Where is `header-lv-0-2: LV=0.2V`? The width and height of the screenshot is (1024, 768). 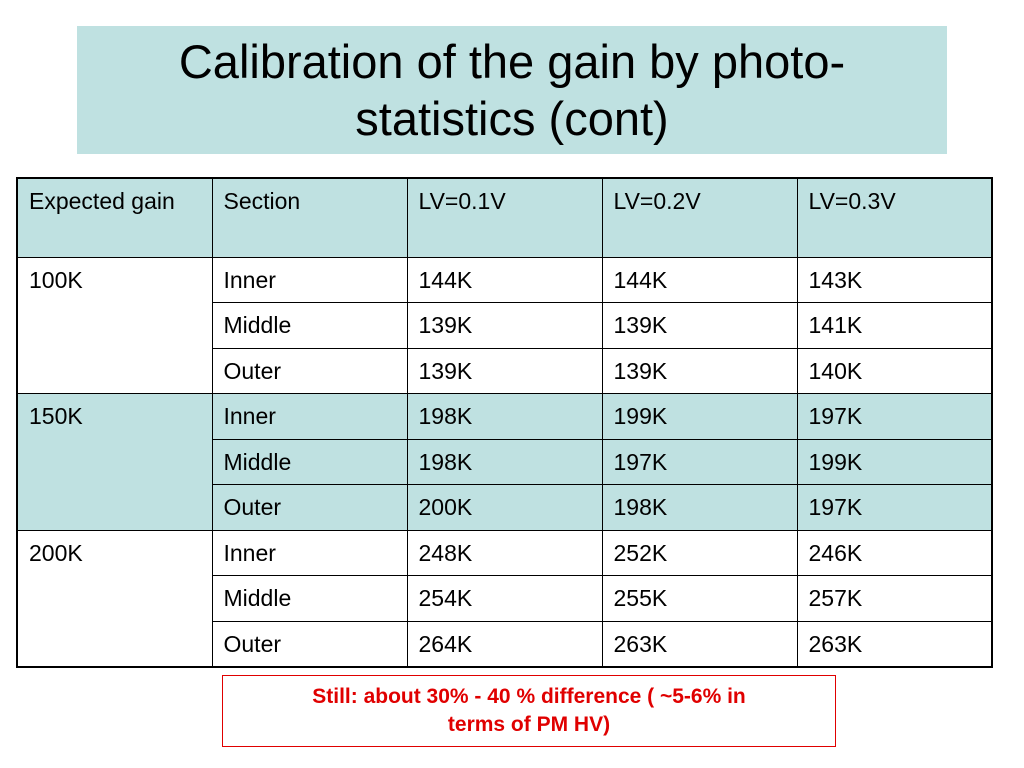
header-lv-0-2: LV=0.2V is located at coordinates (699, 217).